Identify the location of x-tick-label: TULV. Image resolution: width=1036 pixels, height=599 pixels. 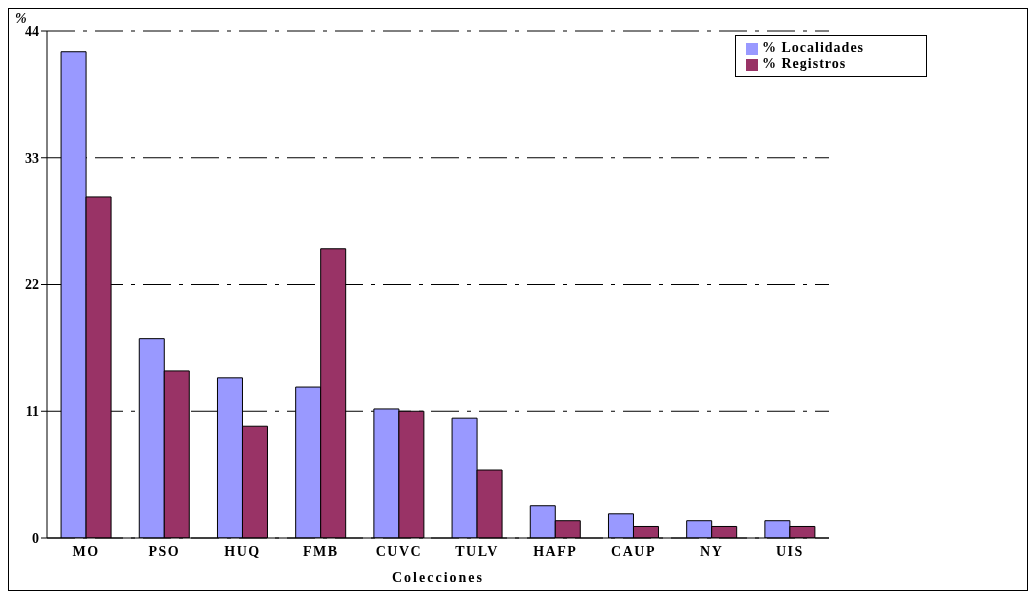
(477, 551).